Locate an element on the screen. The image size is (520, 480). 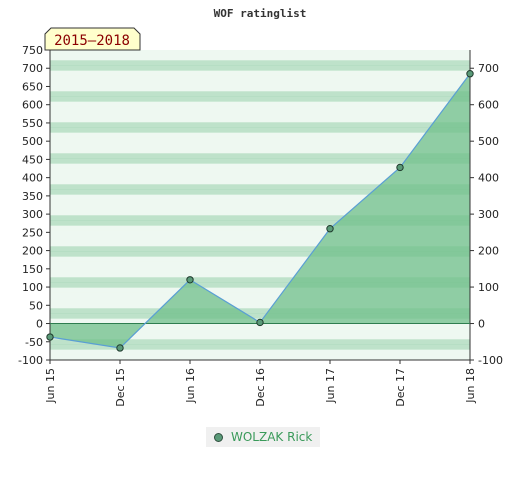
x-tick-label: Dec 17 is located at coordinates (400, 387).